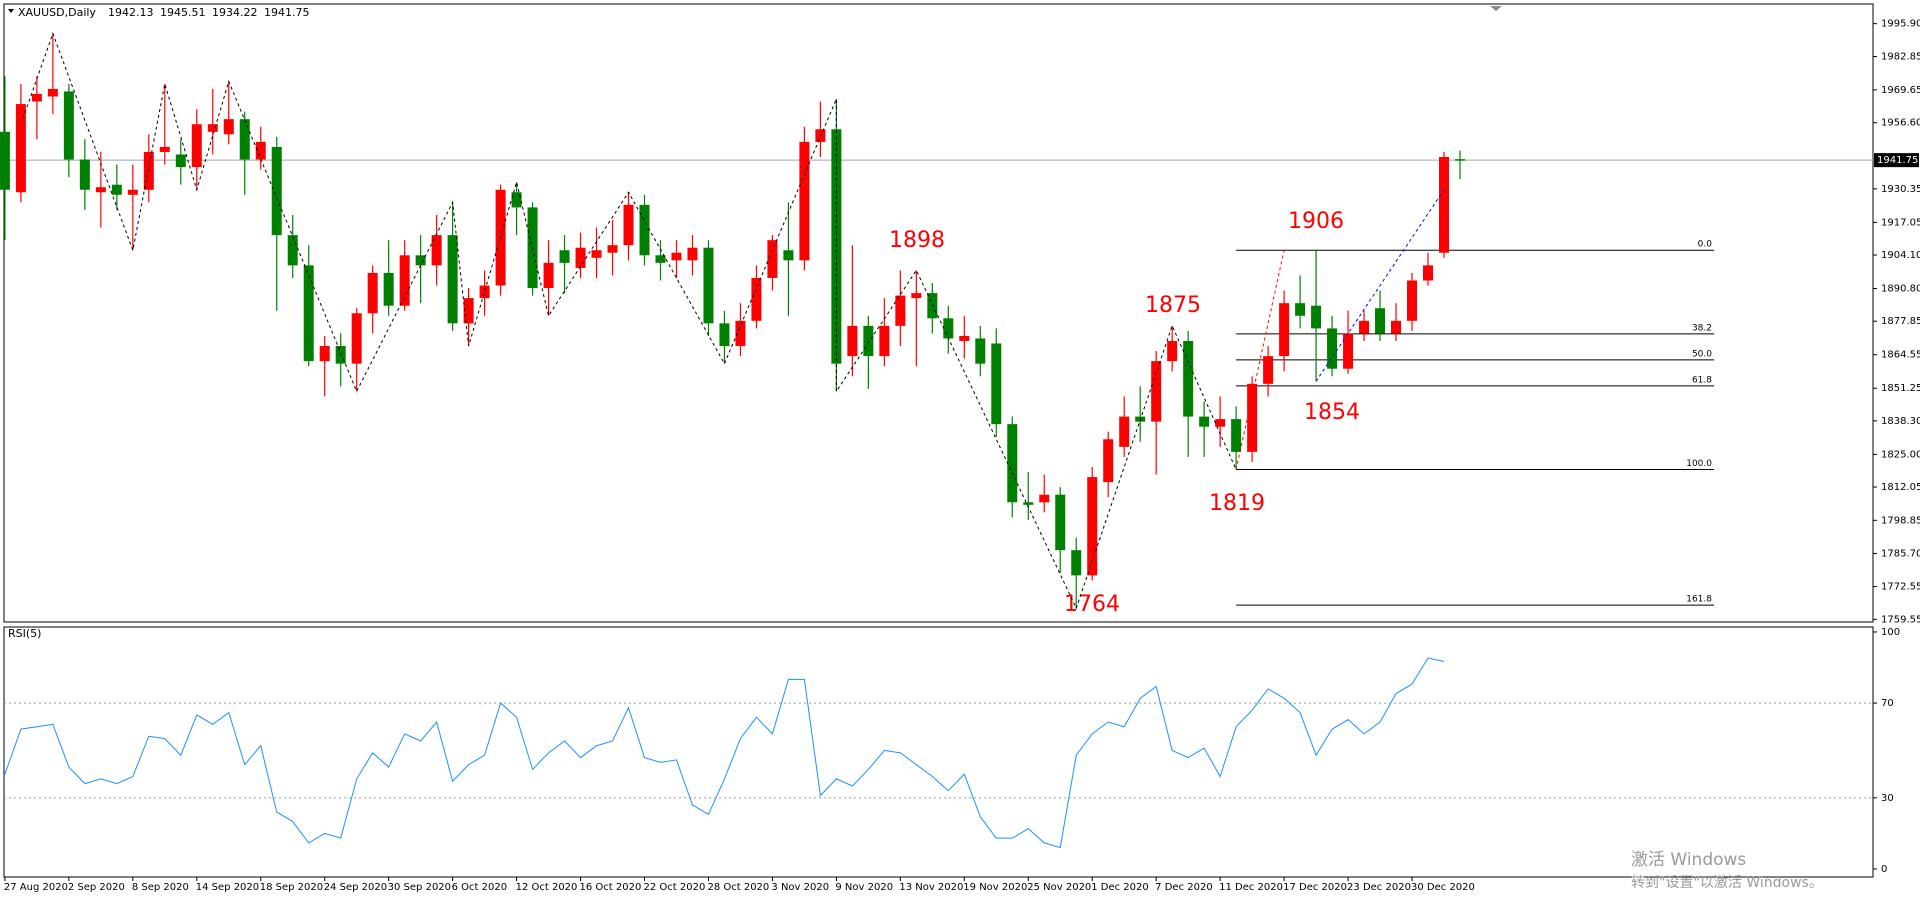  I want to click on current-price-label: 1941.75, so click(1897, 160).